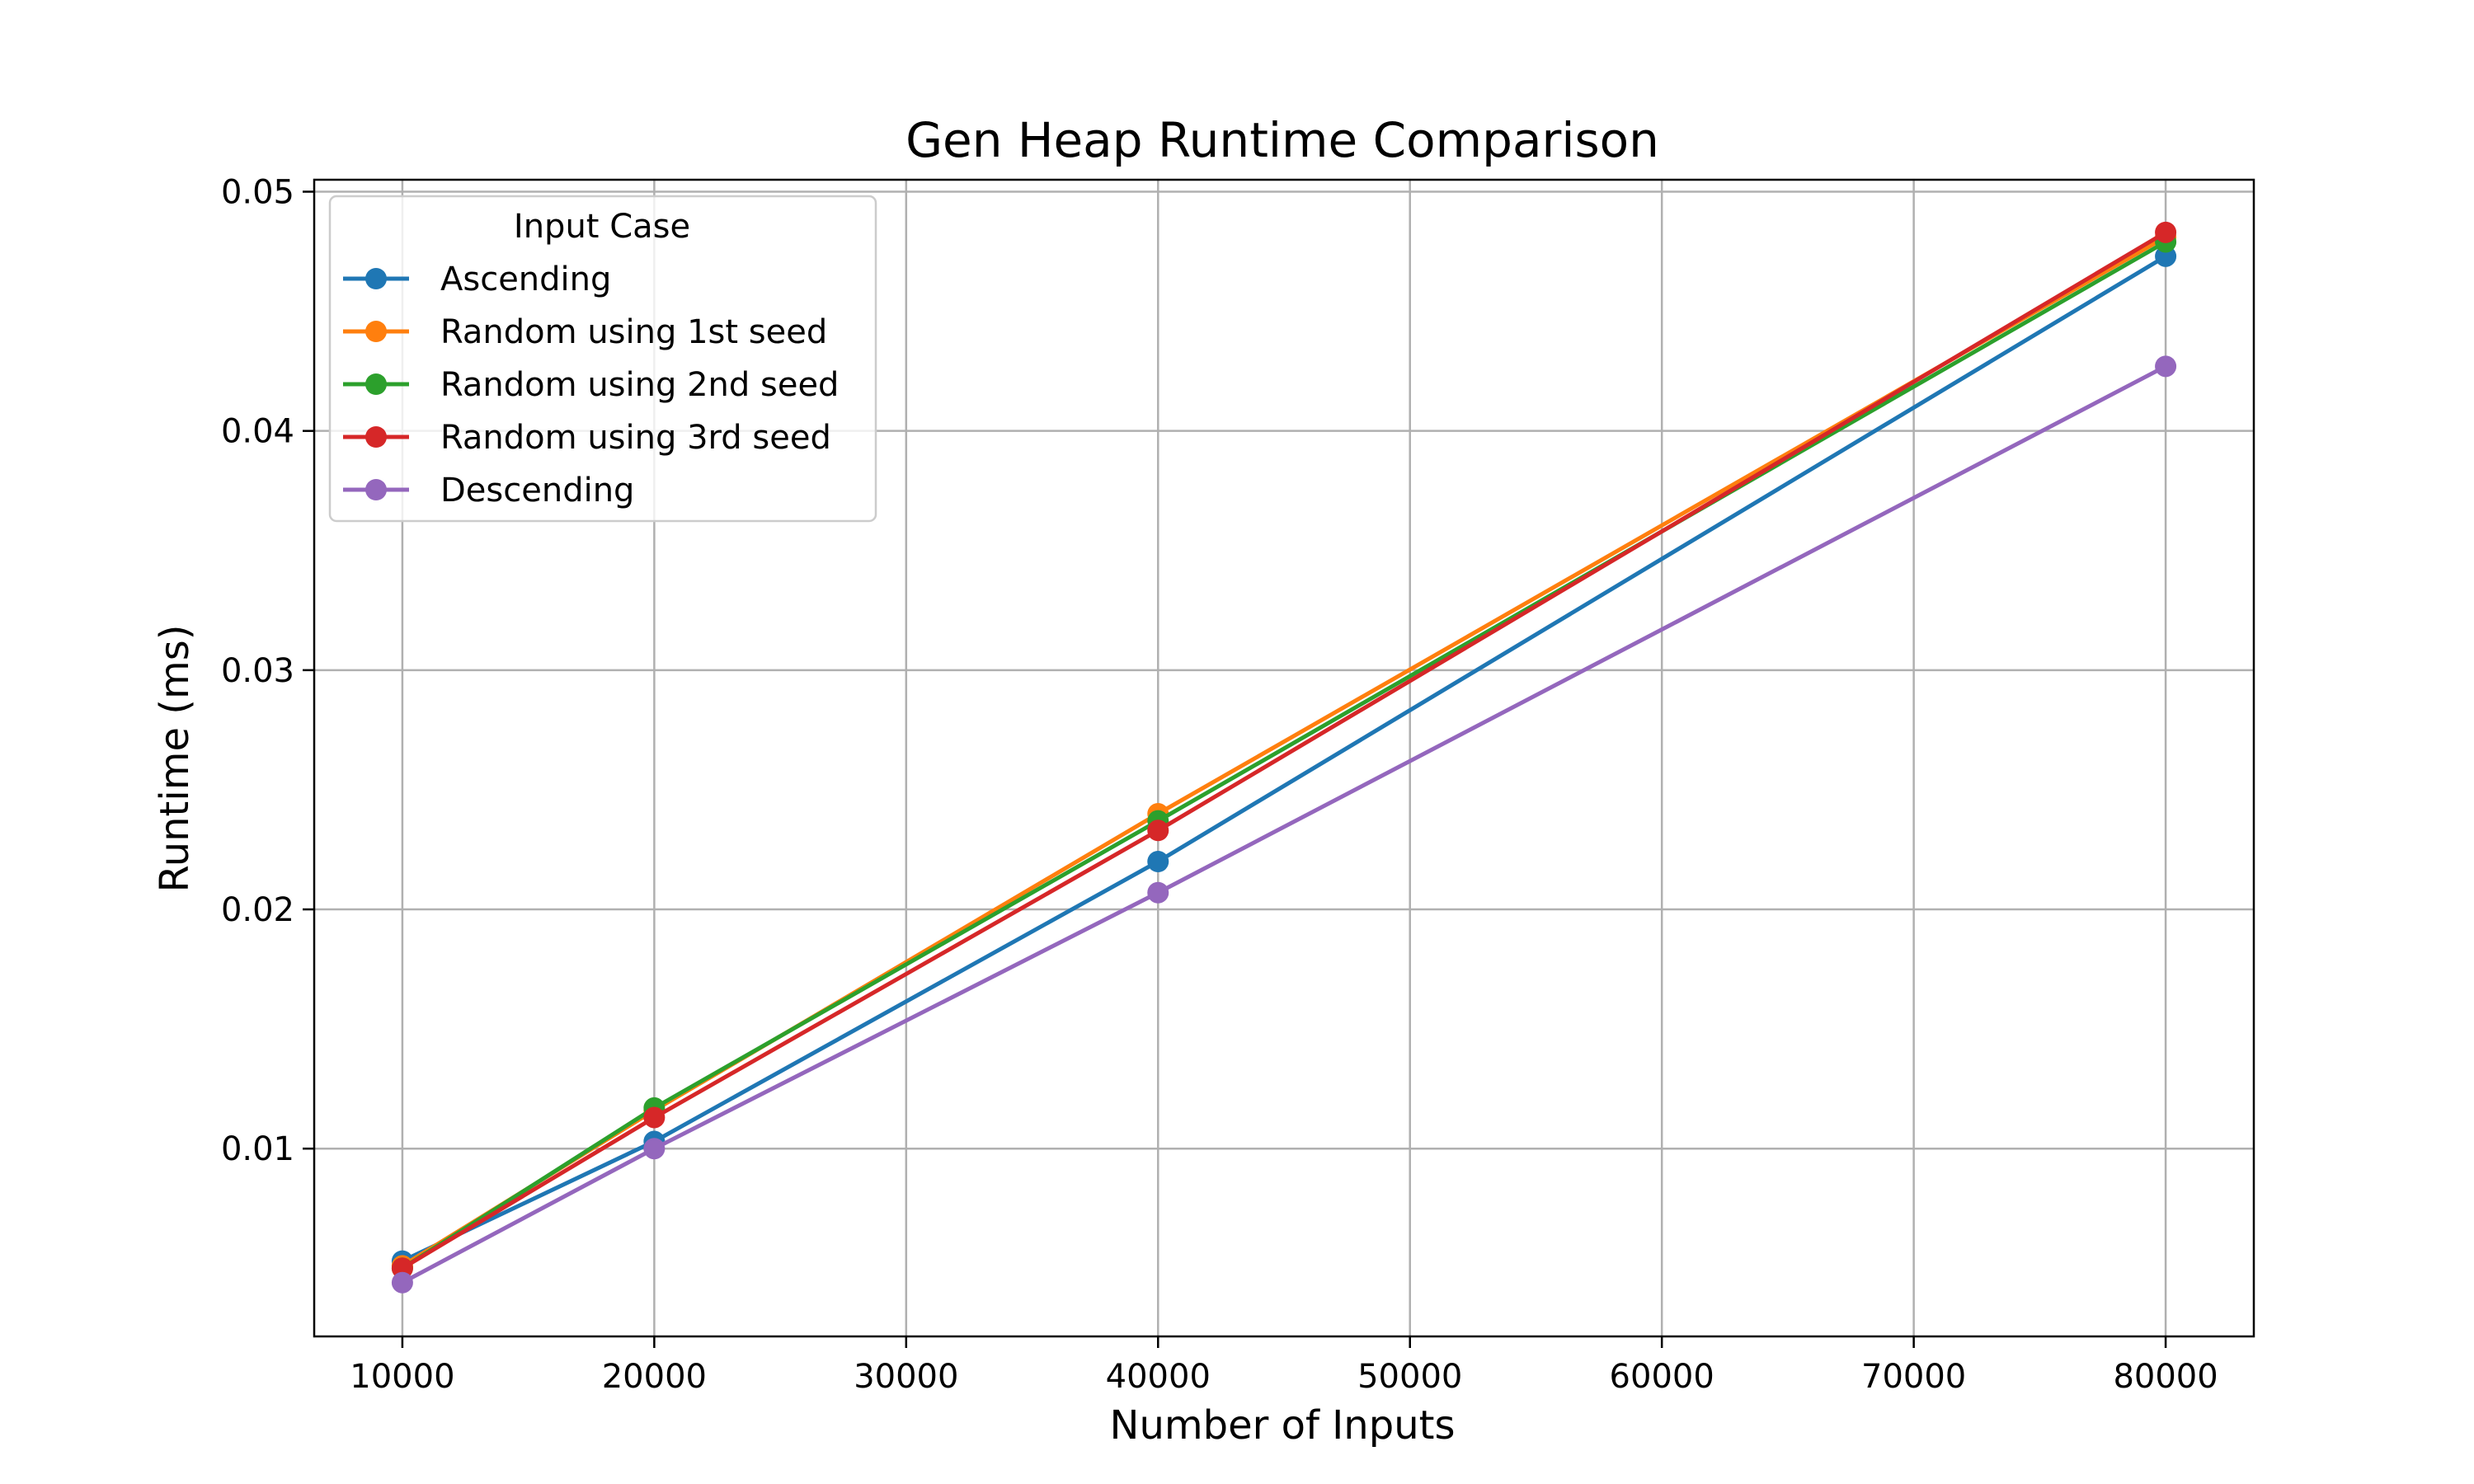  I want to click on y-axis-label: Runtime (ms), so click(175, 759).